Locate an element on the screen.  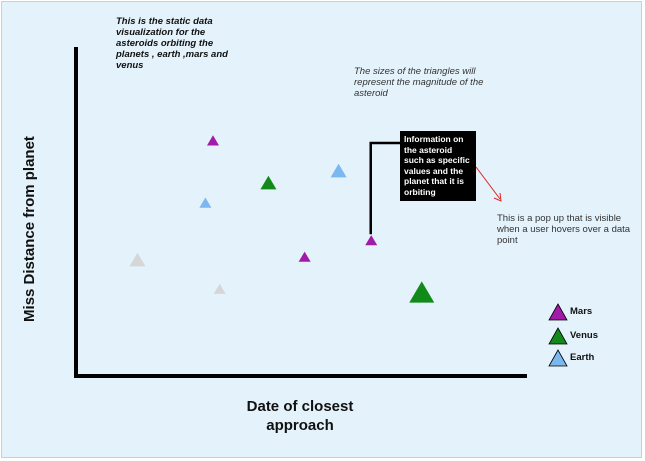
popup-arrow-icon is located at coordinates (488, 184).